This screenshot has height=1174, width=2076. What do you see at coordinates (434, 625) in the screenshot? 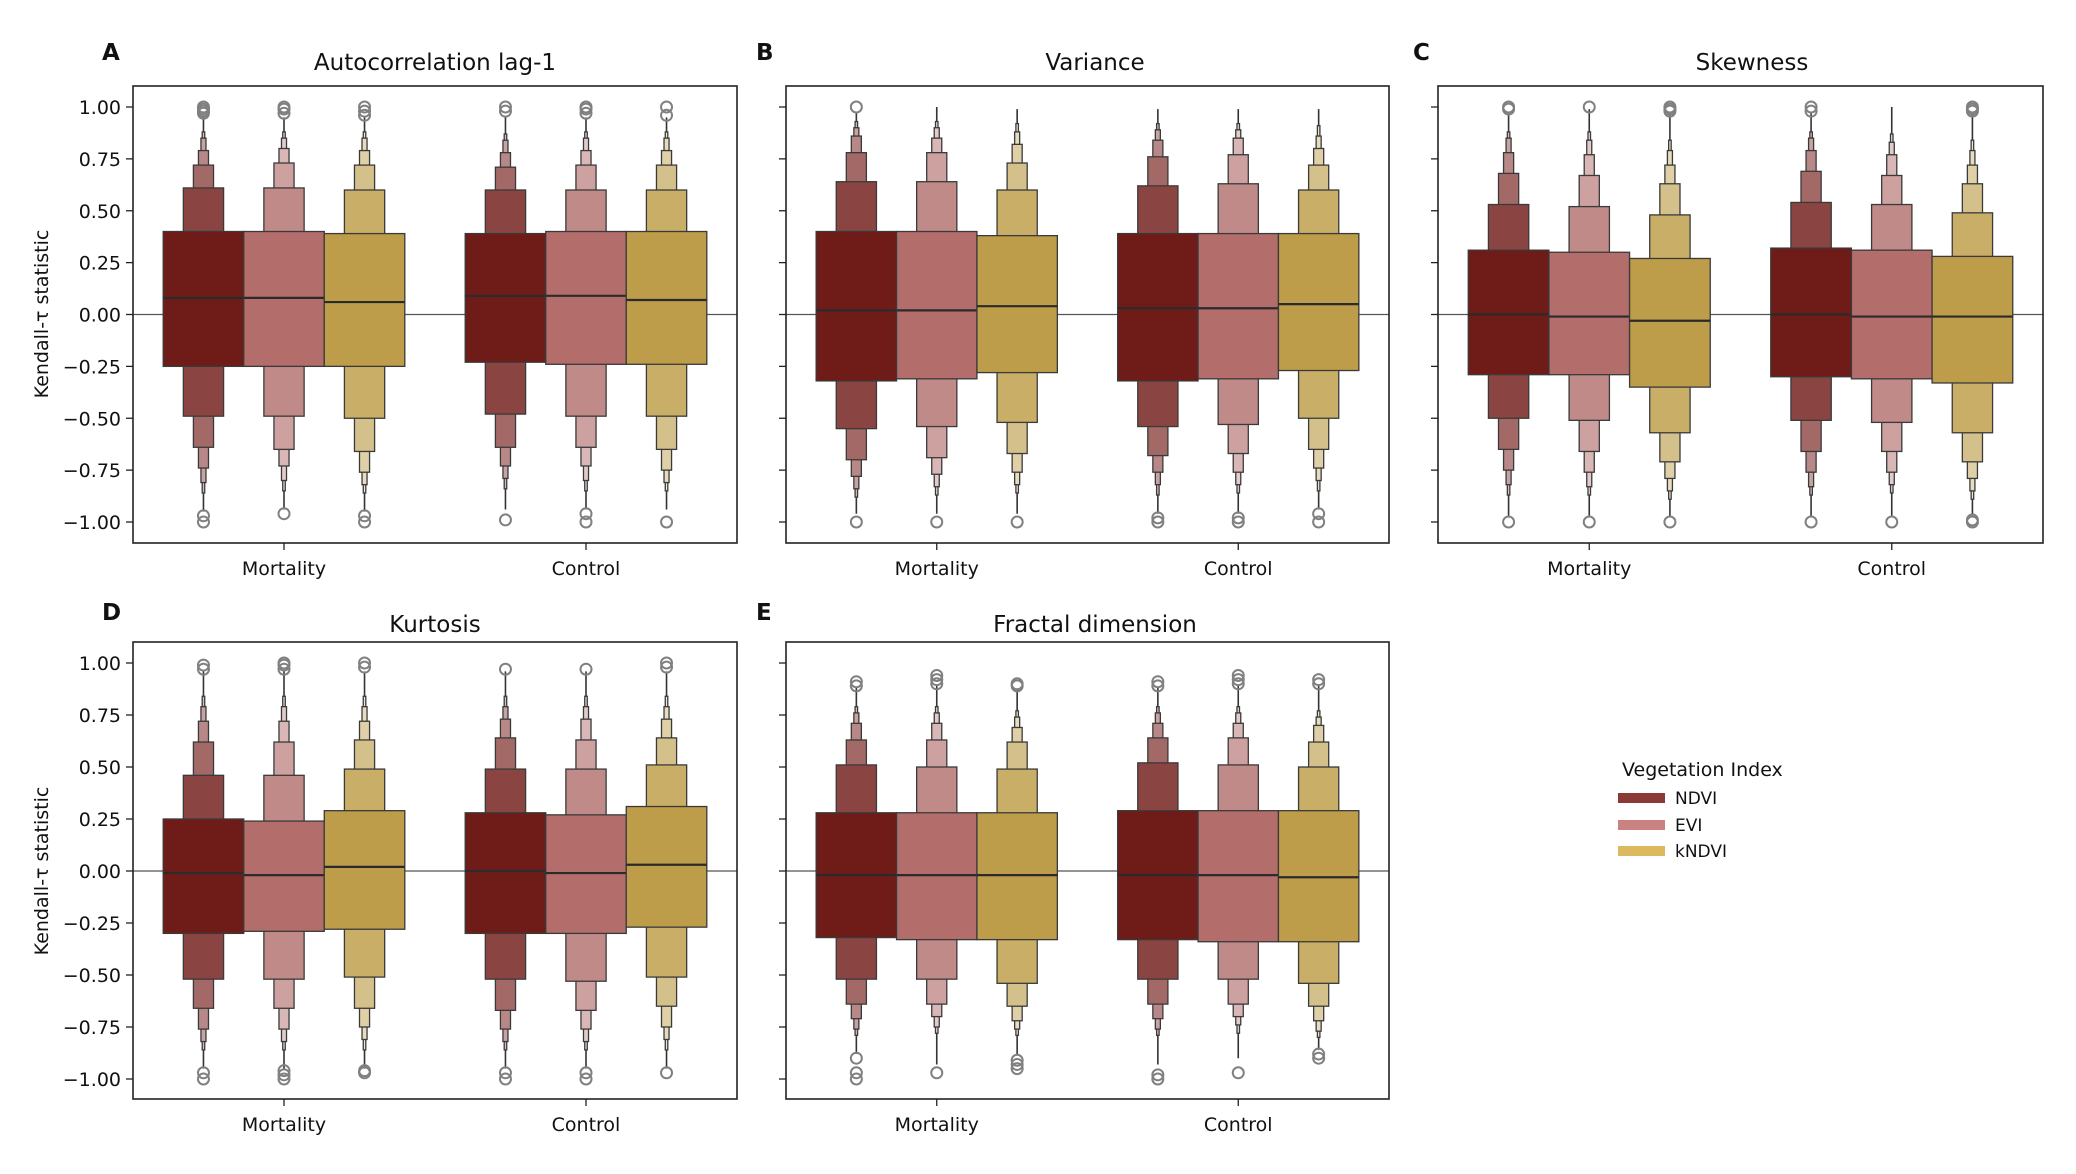
I see `panel-title: Kurtosis` at bounding box center [434, 625].